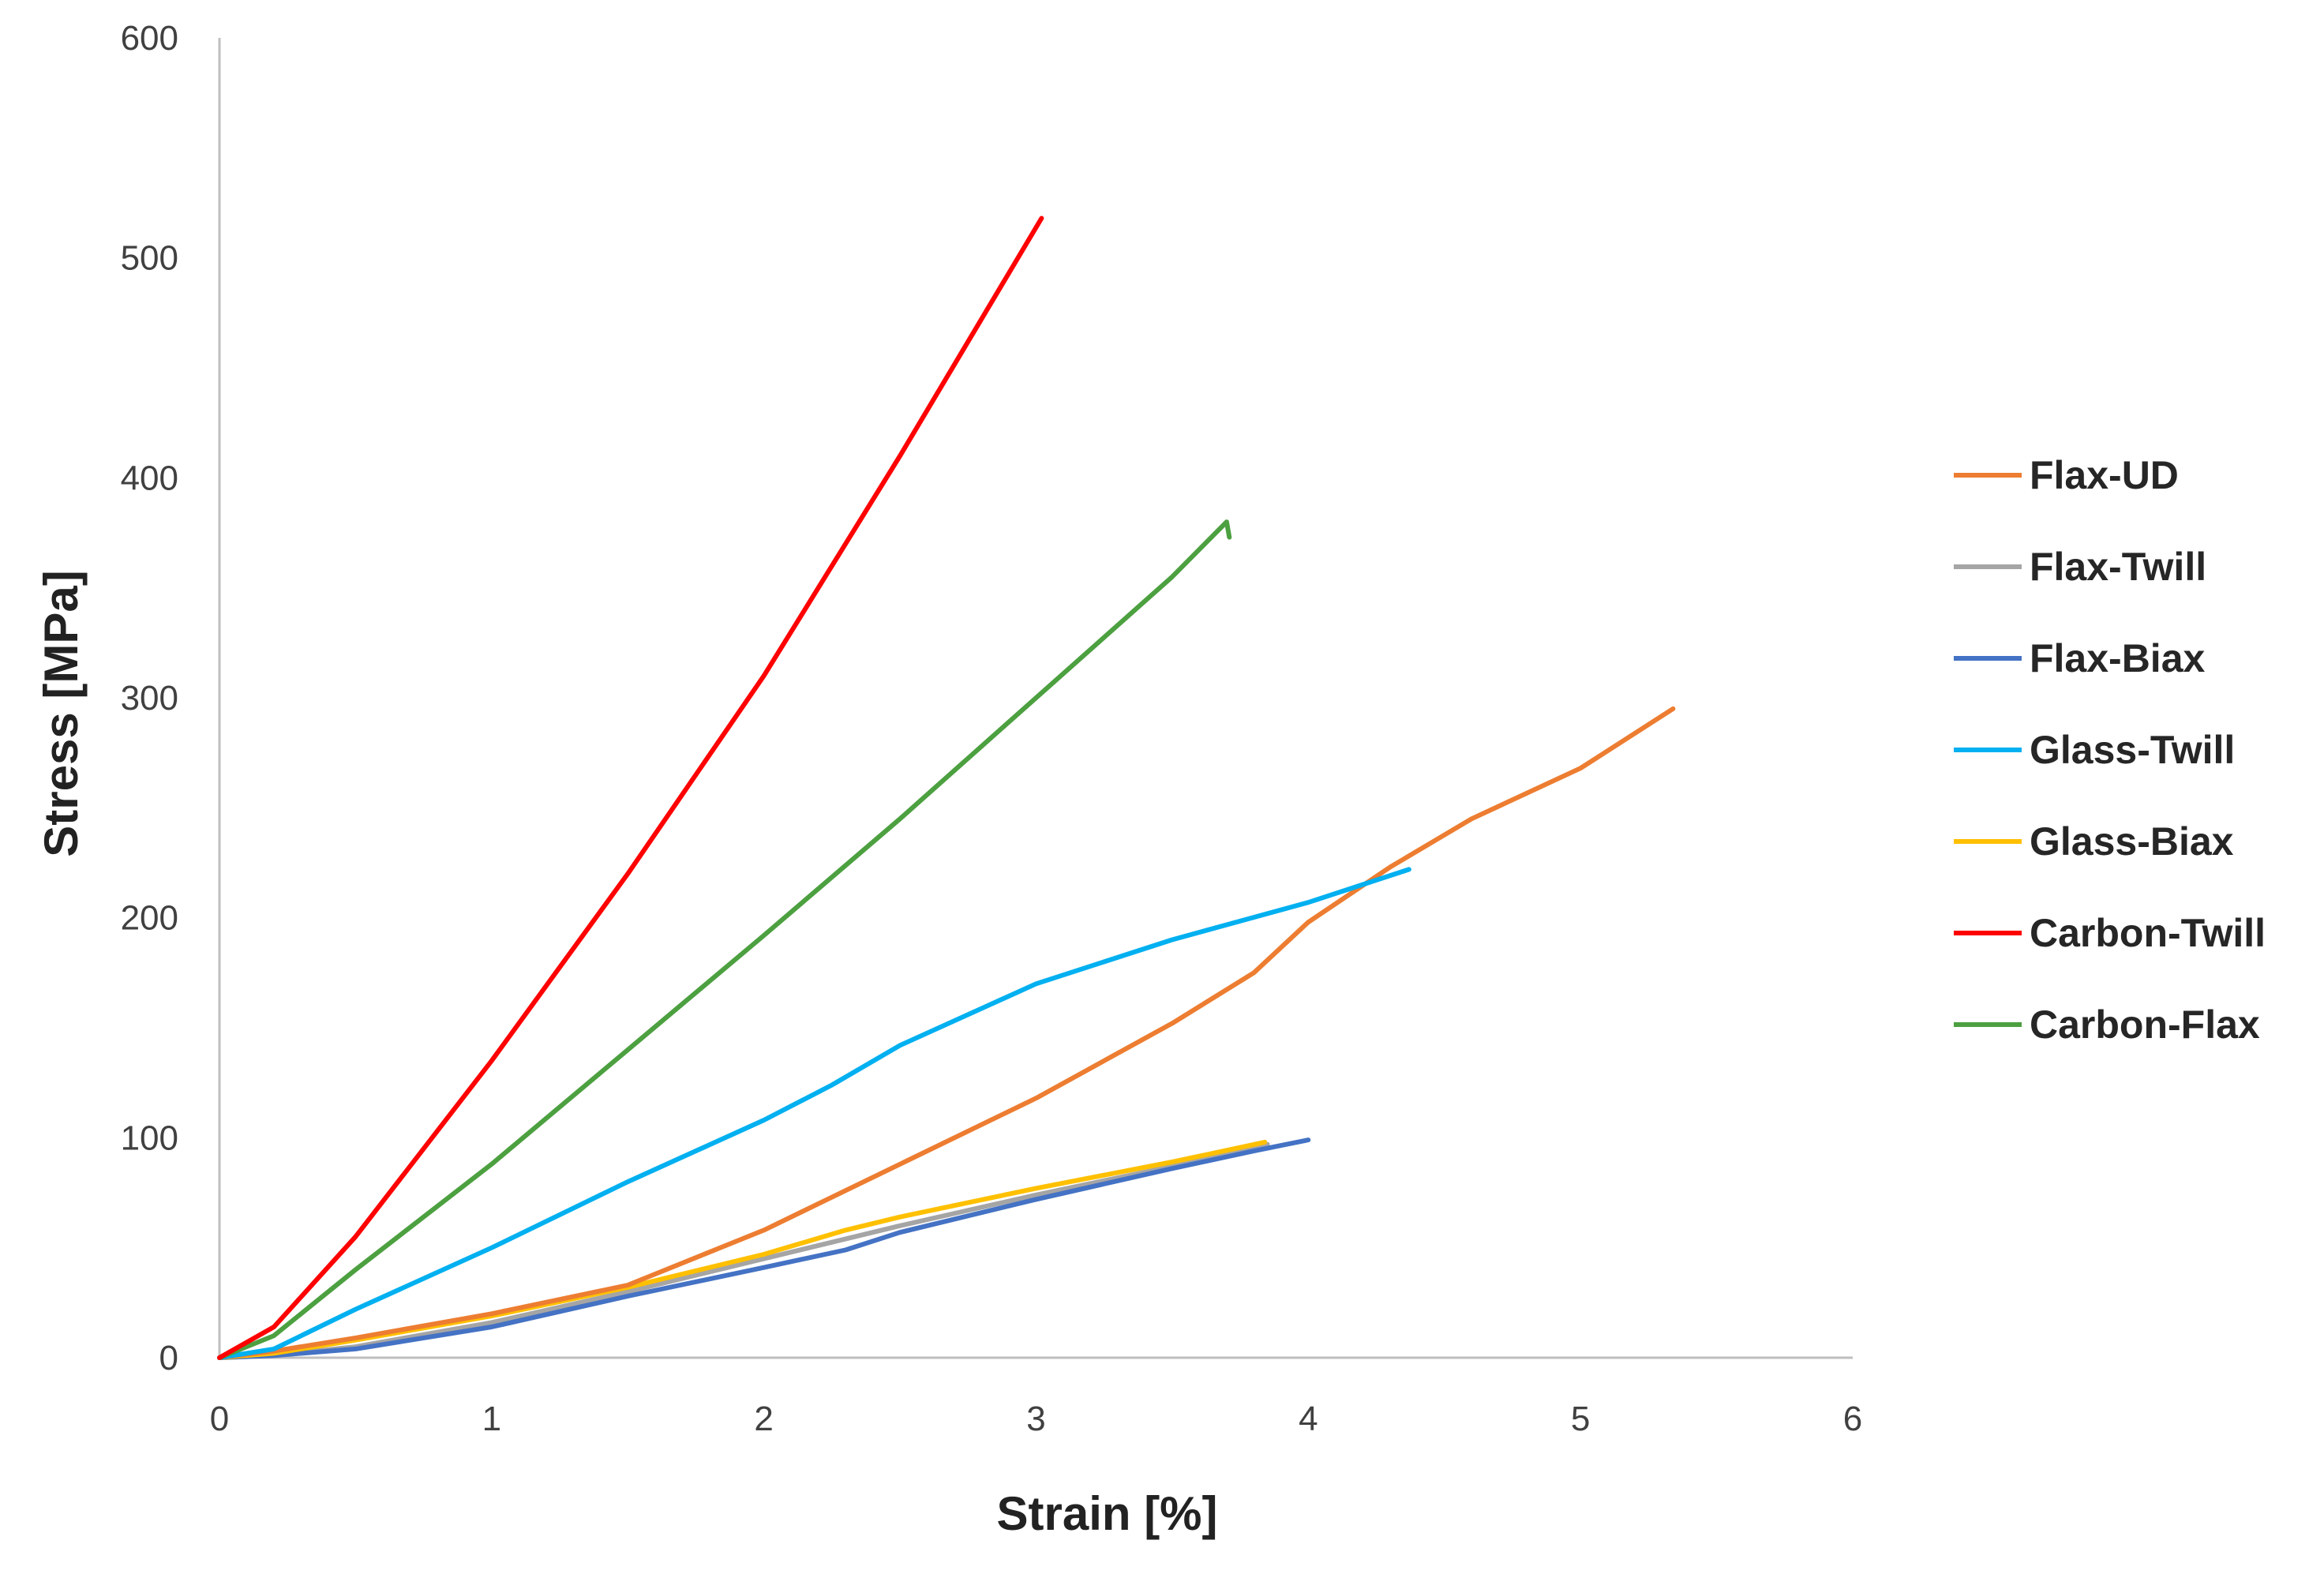 The image size is (2324, 1574). I want to click on y-tick-label: 200, so click(149, 918).